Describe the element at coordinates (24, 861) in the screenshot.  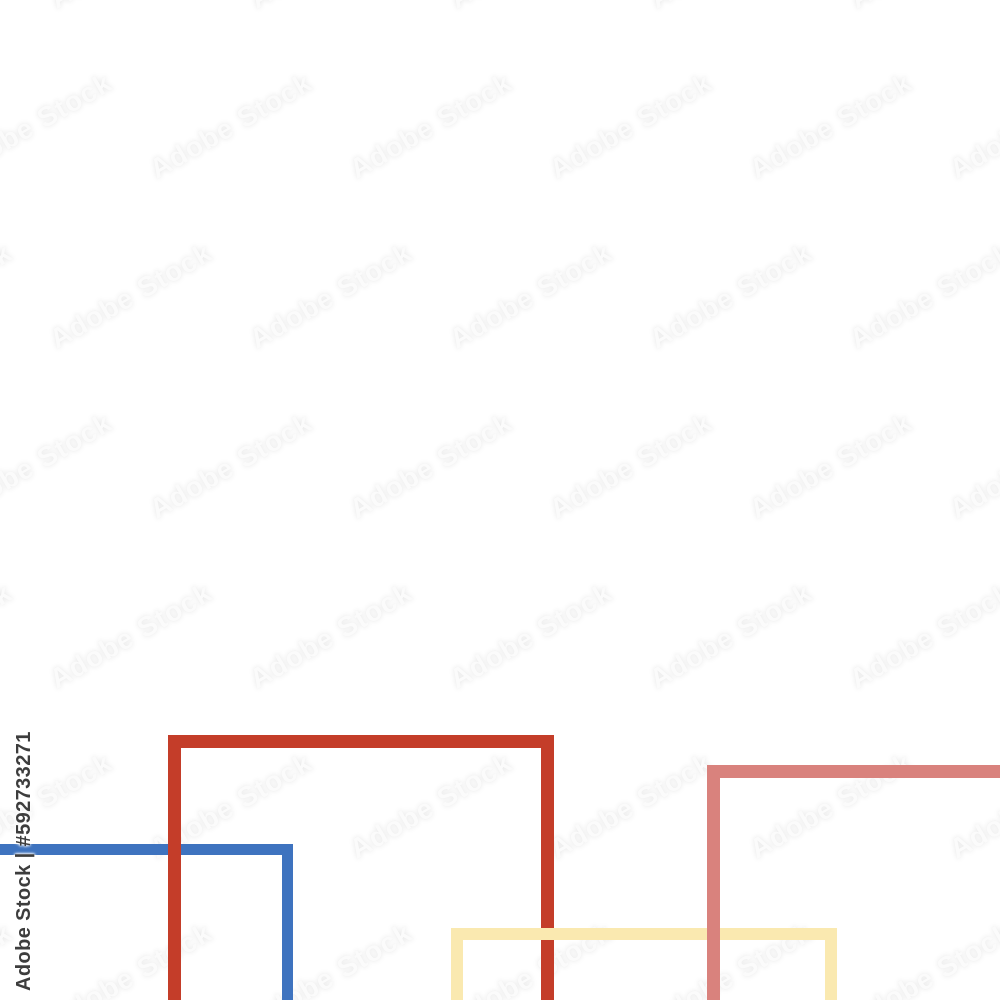
I see `stock-id-watermark: Adobe Stock | #592733271` at that location.